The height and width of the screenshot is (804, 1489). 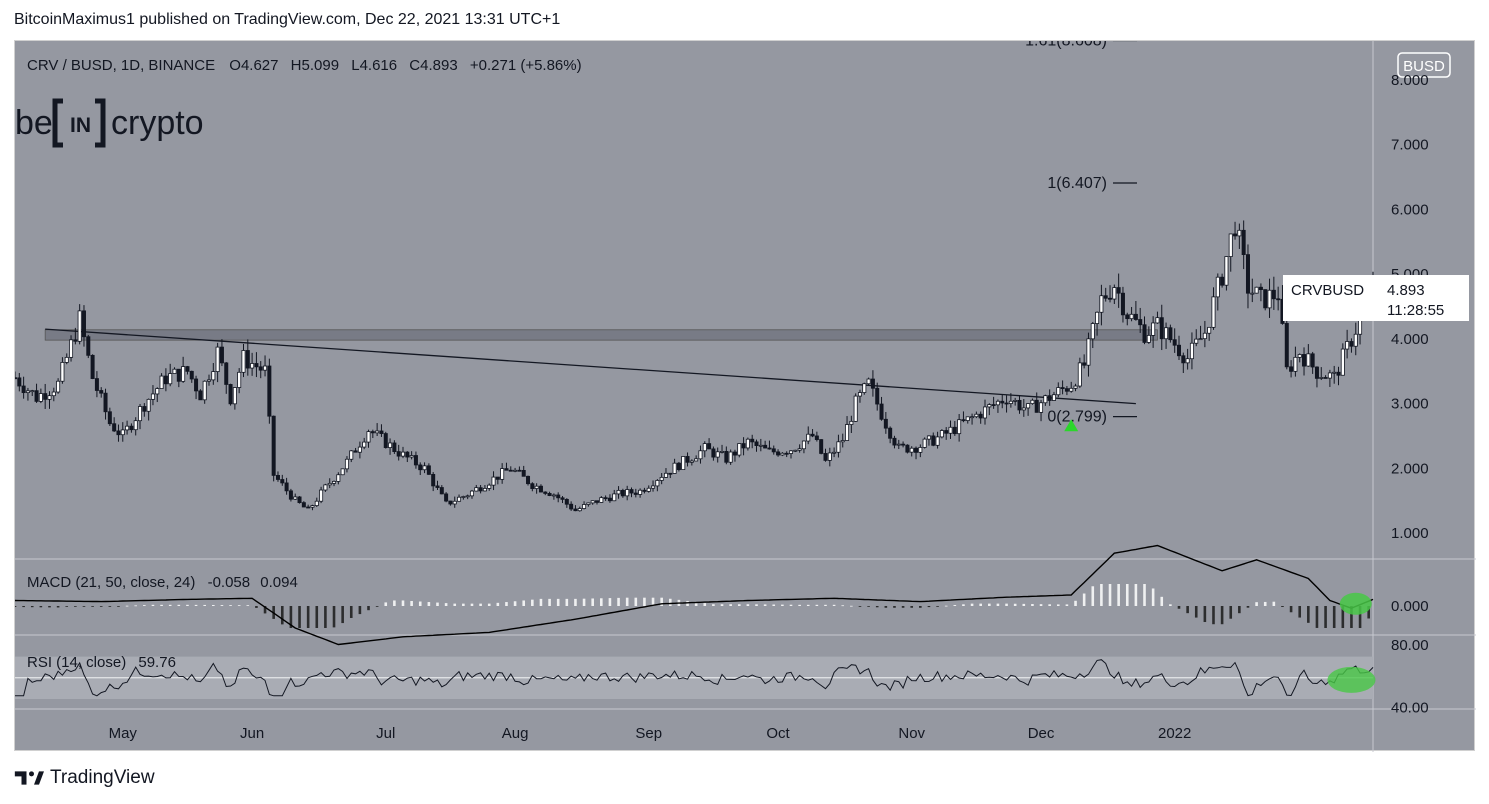 I want to click on macd-label: MACD (21, 50, close, 24), so click(x=111, y=582).